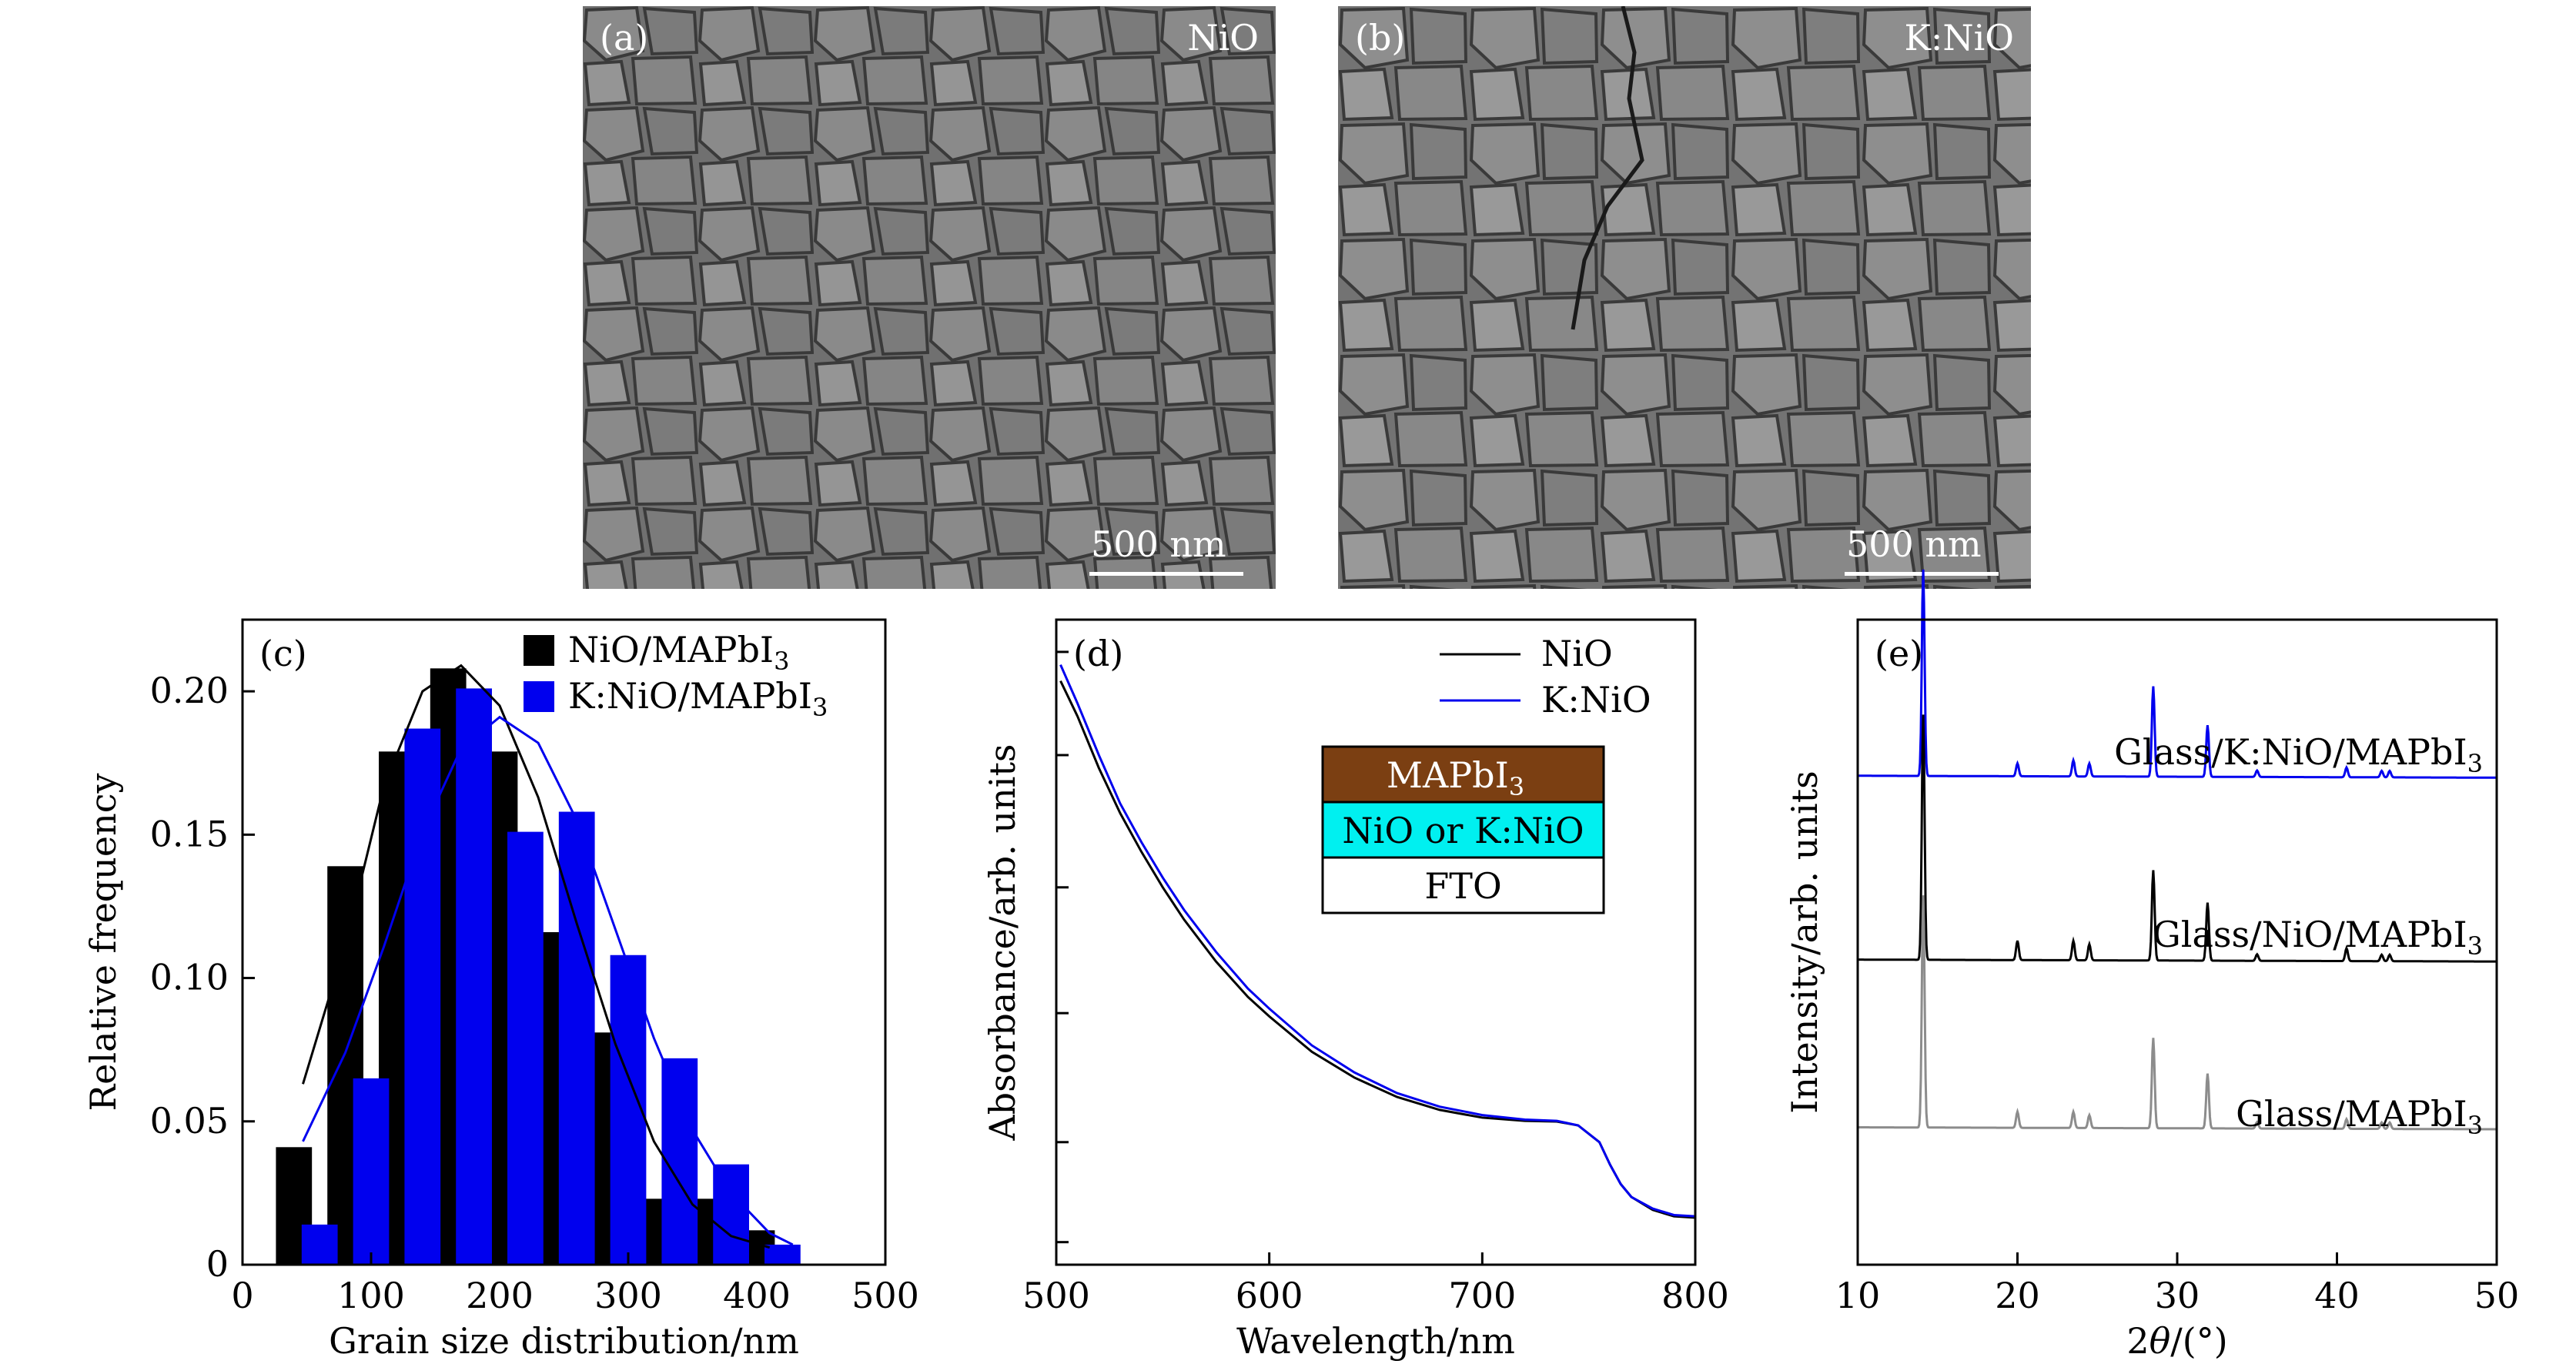 This screenshot has height=1364, width=2576. What do you see at coordinates (1482, 1295) in the screenshot?
I see `x-tick-label: 700` at bounding box center [1482, 1295].